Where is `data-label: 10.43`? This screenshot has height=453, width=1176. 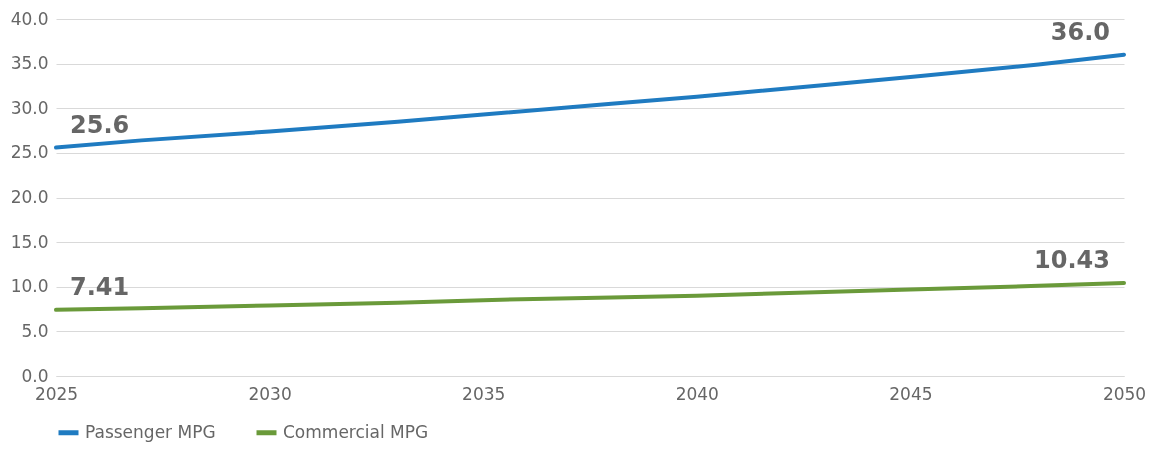
data-label: 10.43 is located at coordinates (1072, 259).